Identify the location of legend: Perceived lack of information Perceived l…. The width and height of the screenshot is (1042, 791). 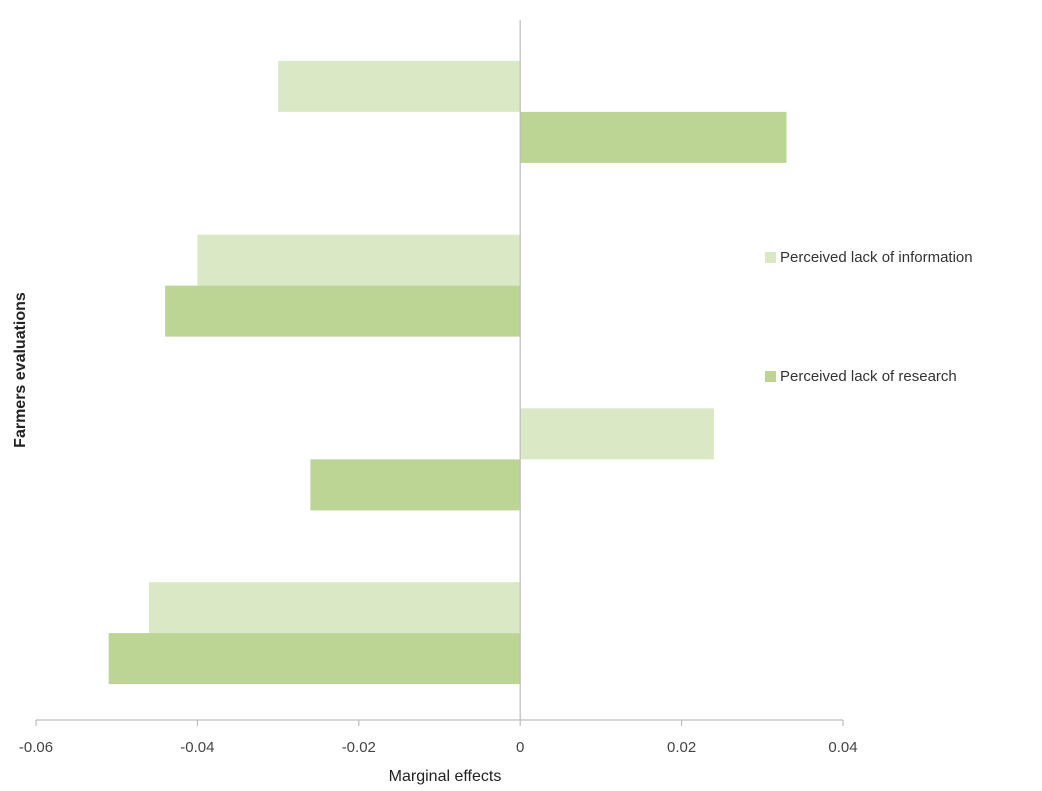
(869, 317).